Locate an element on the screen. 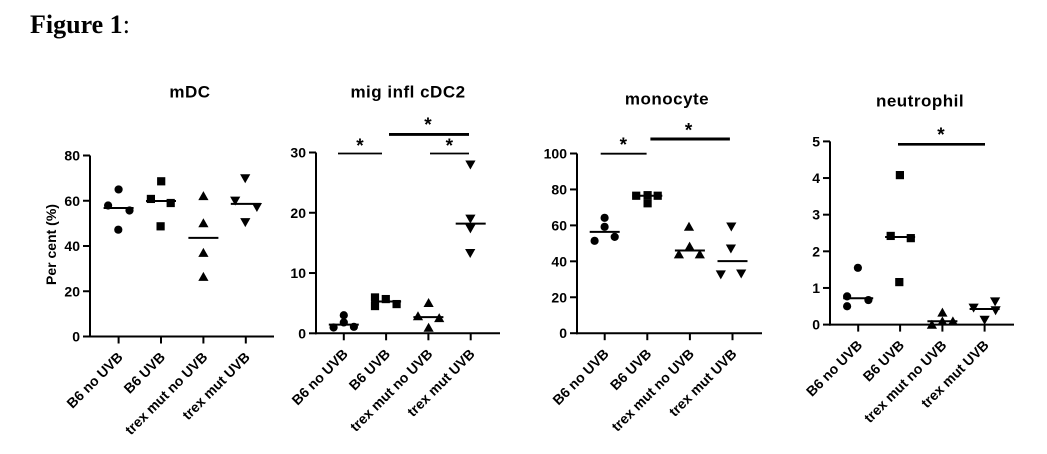  y-tick-label: 30 is located at coordinates (298, 152).